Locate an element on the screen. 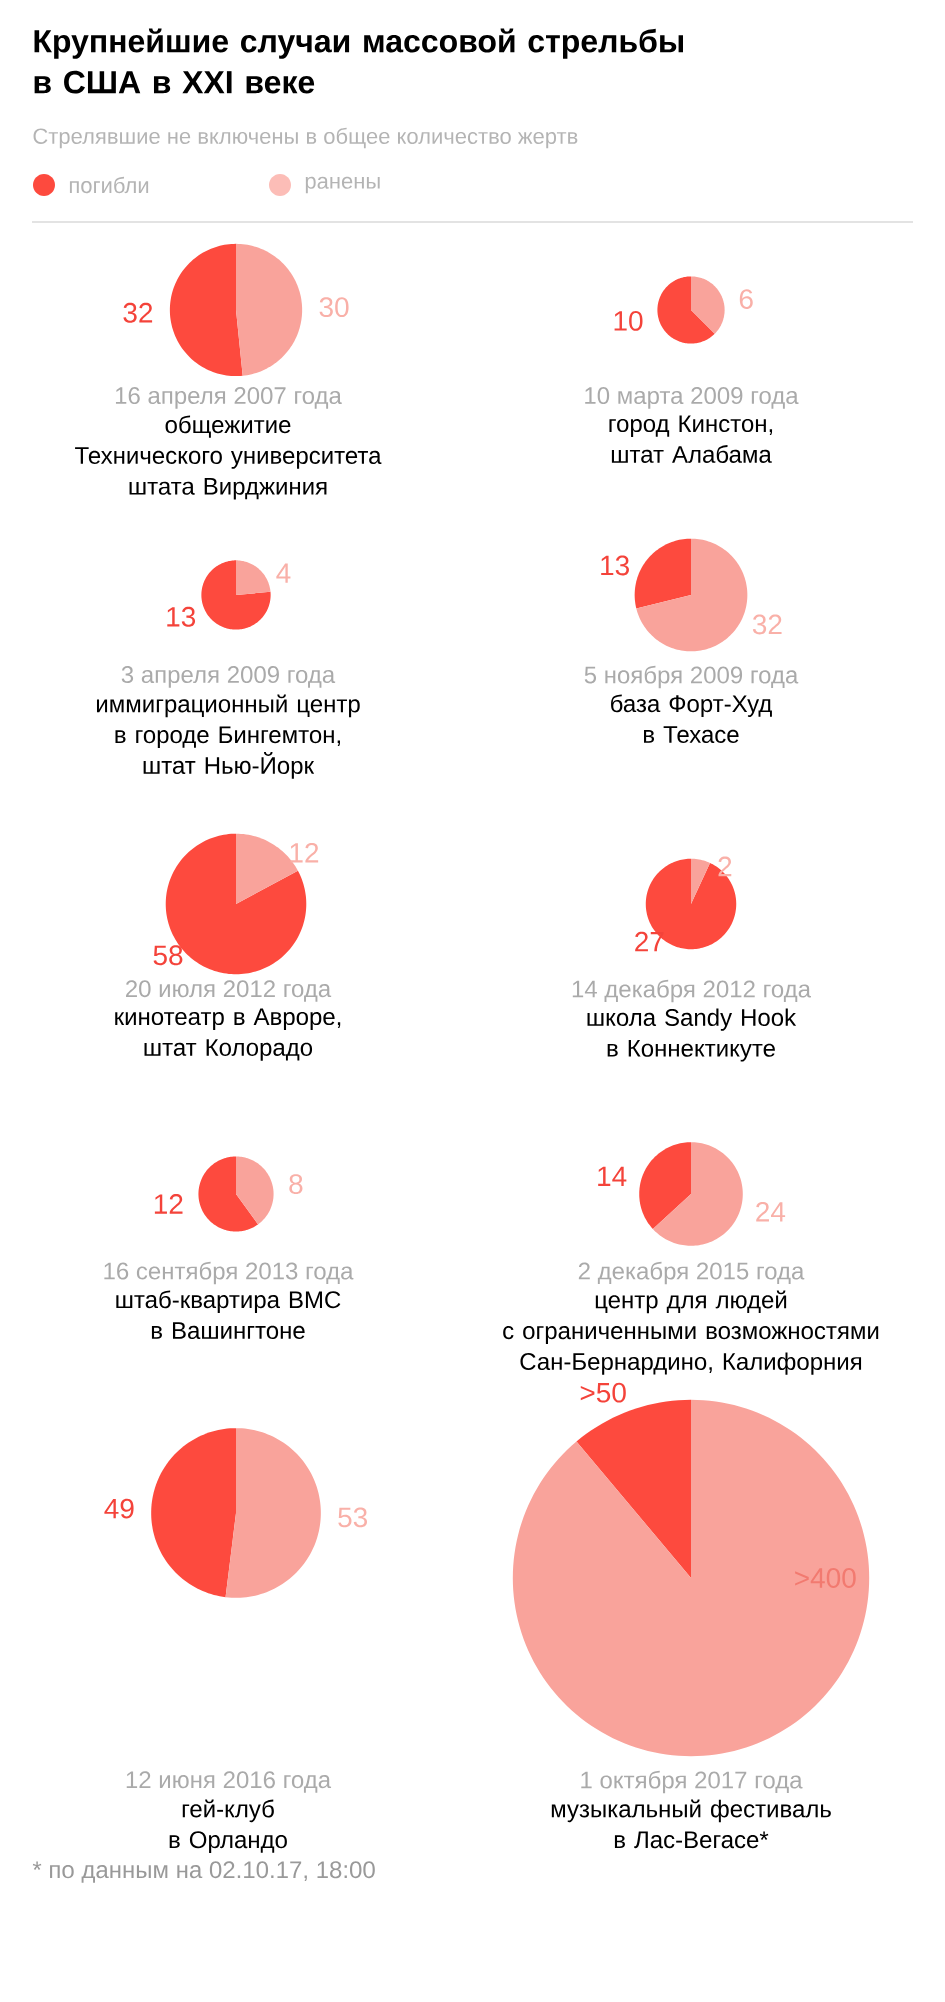  text: центр для людей с ограниченными возможностями Сан-Бернардино, Калифорния is located at coordinates (691, 1332).